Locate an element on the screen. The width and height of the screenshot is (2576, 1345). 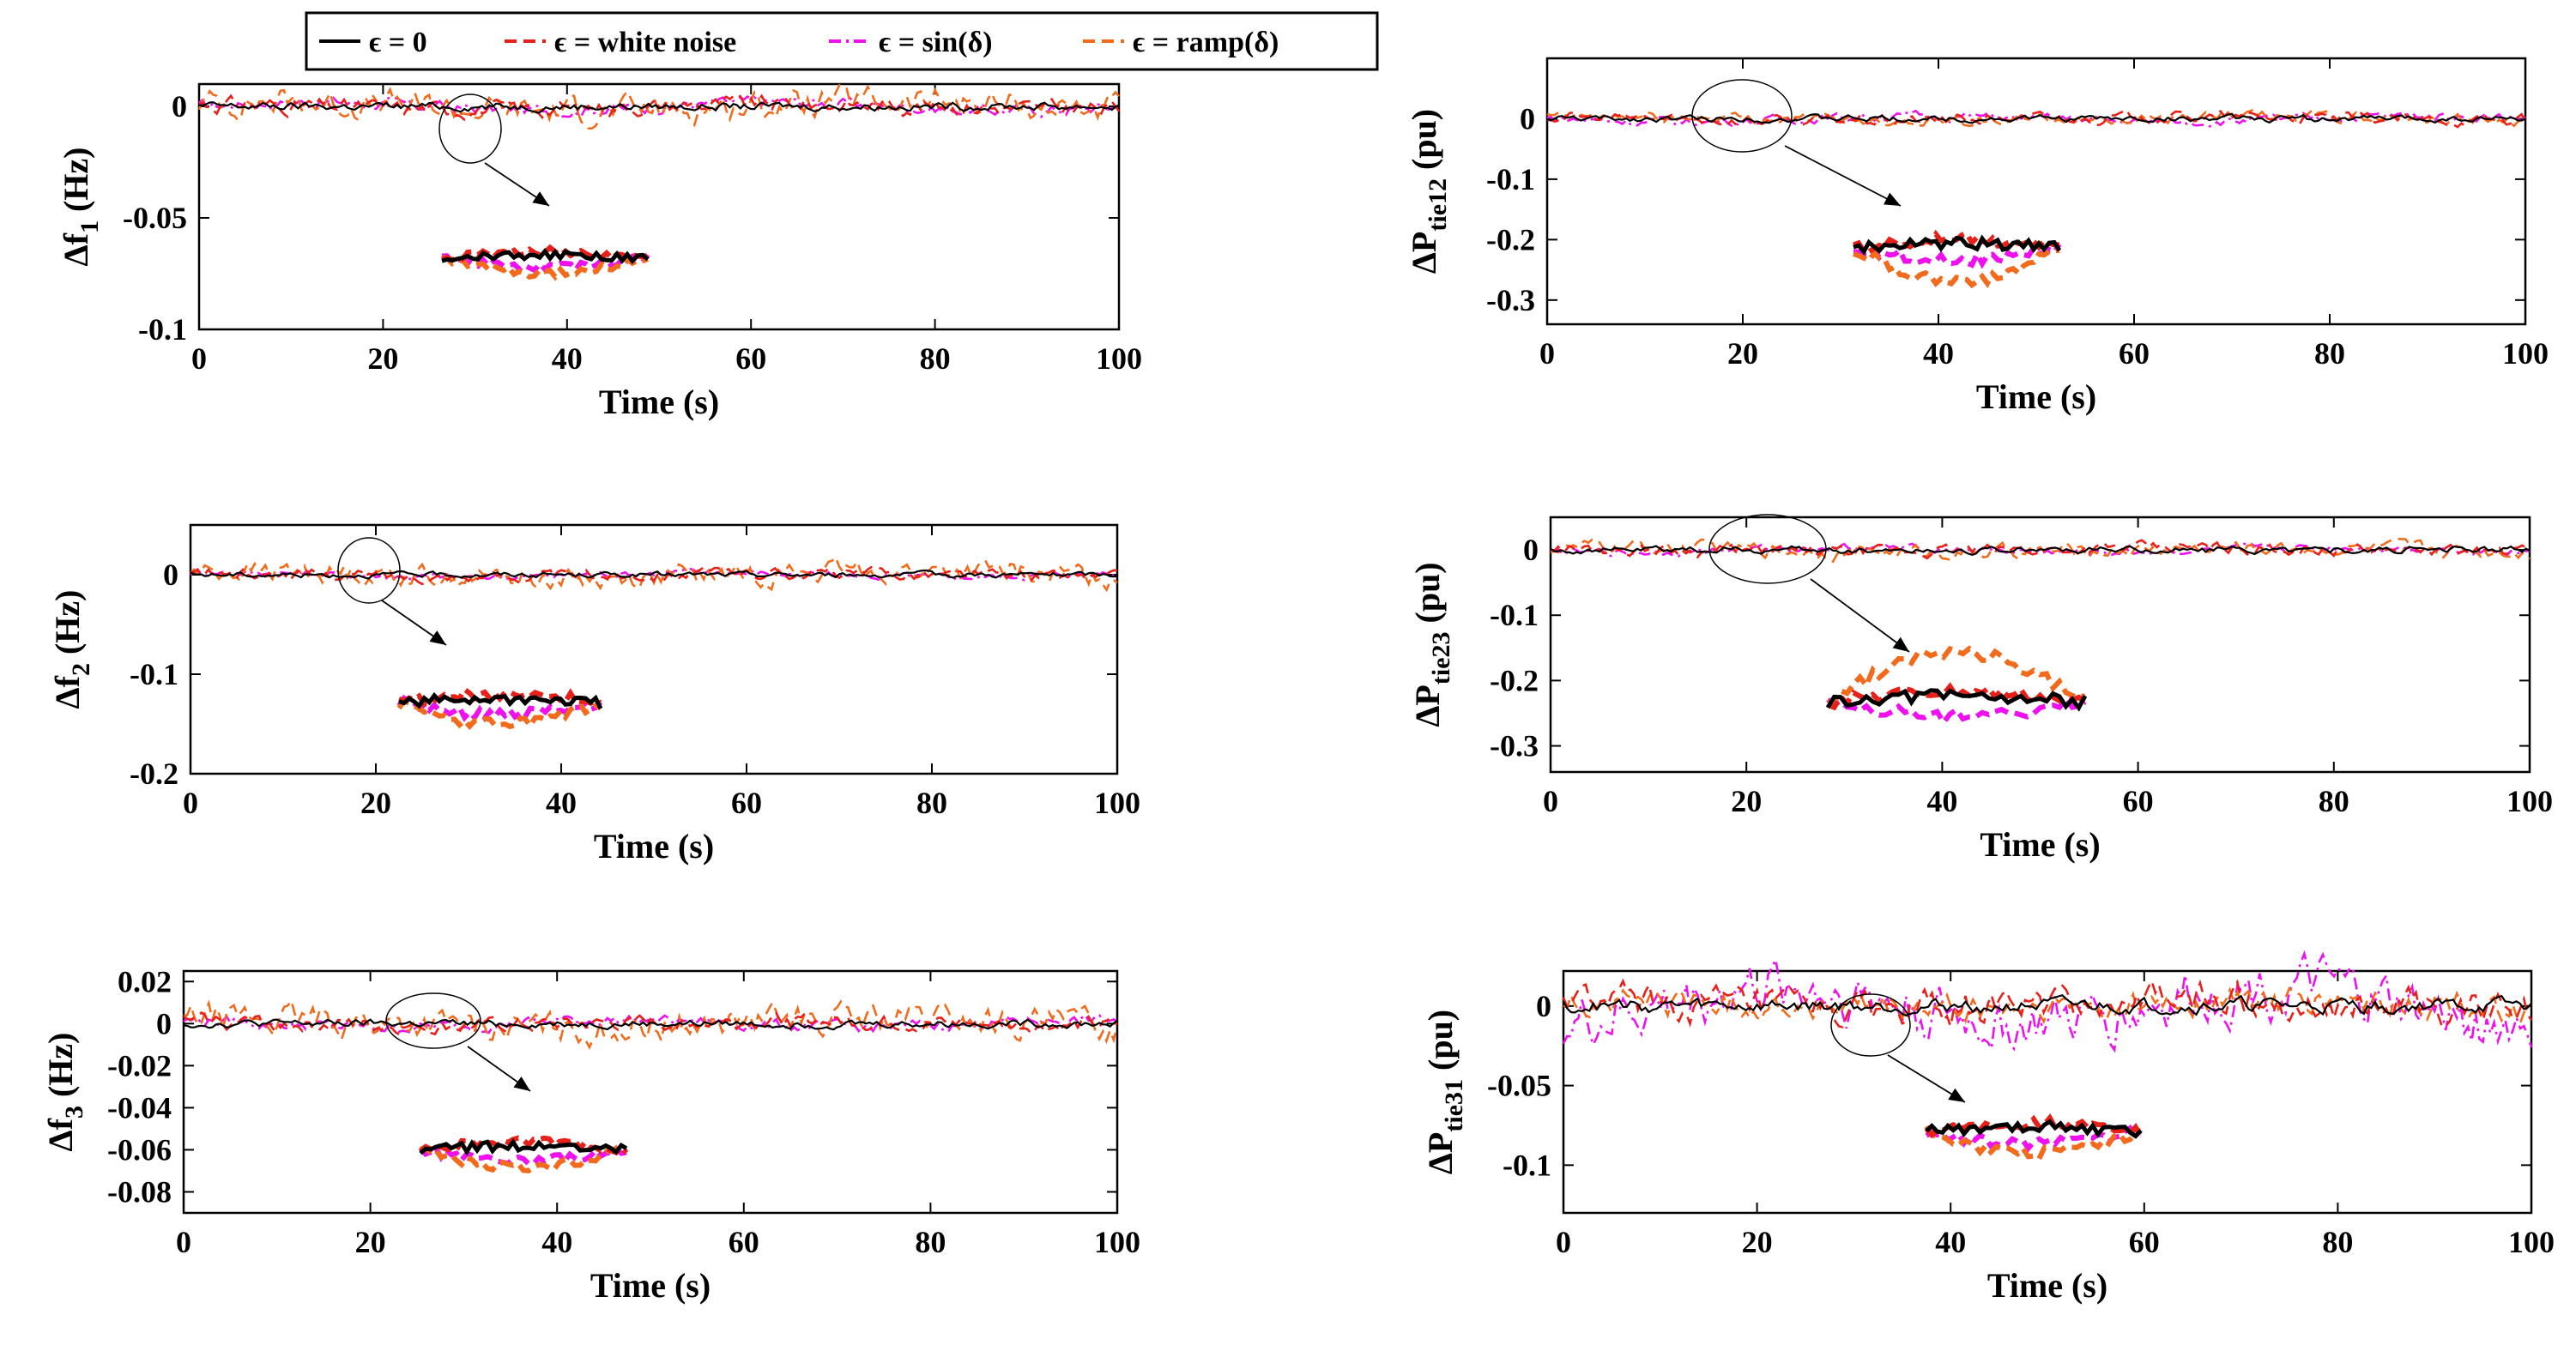
legend-box is located at coordinates (842, 41).